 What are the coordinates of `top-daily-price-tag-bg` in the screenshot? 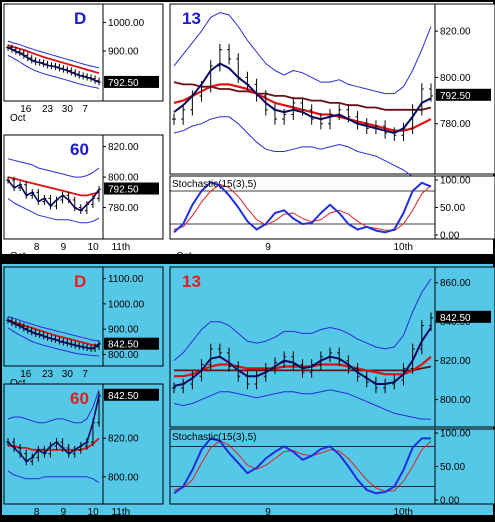 It's located at (131, 81).